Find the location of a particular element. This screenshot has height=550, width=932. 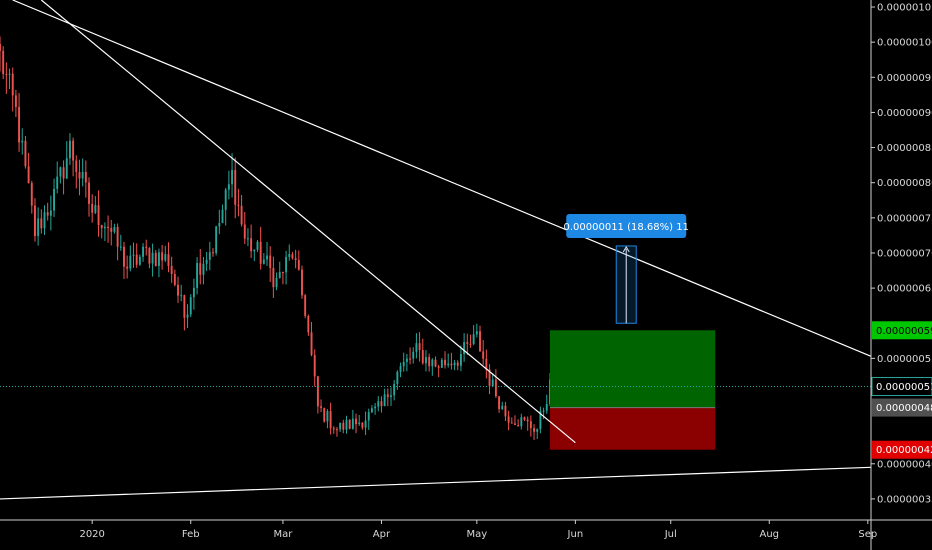

time-tick-label: Jun is located at coordinates (575, 534).